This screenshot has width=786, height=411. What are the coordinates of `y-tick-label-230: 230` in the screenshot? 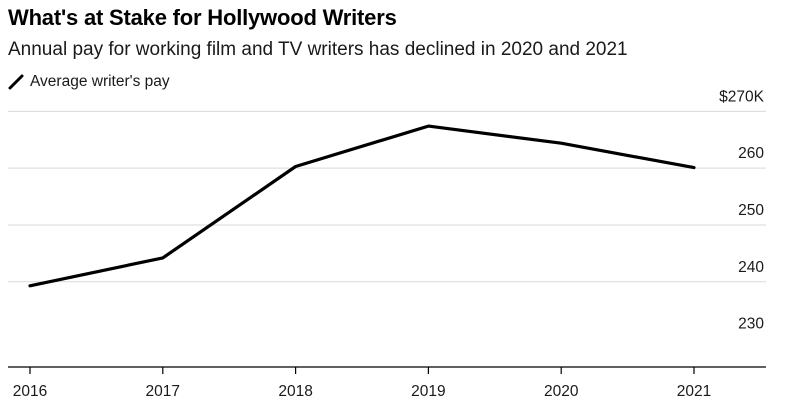 It's located at (751, 324).